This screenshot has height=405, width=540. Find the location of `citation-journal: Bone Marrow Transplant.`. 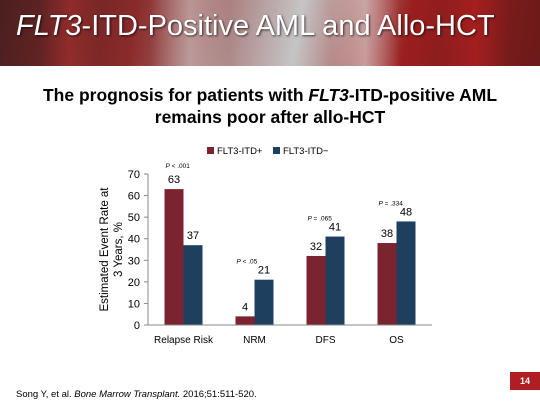

citation-journal: Bone Marrow Transplant. is located at coordinates (127, 394).